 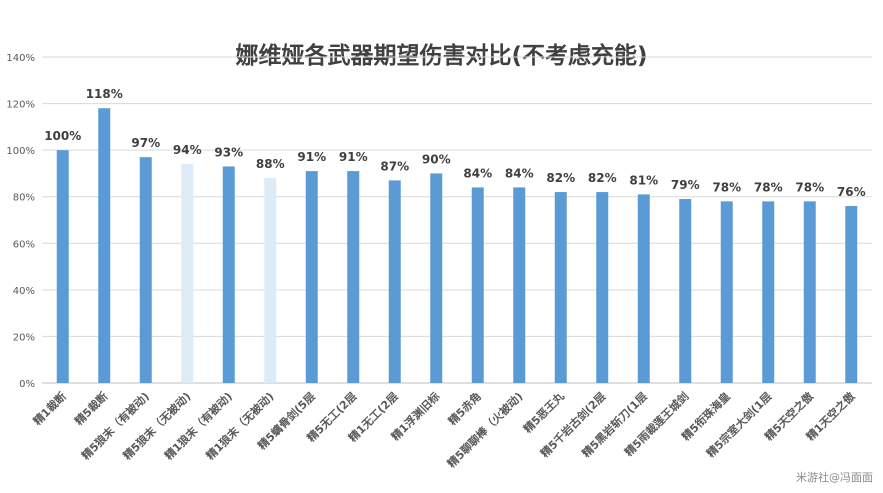 What do you see at coordinates (643, 180) in the screenshot?
I see `value-label: 81%` at bounding box center [643, 180].